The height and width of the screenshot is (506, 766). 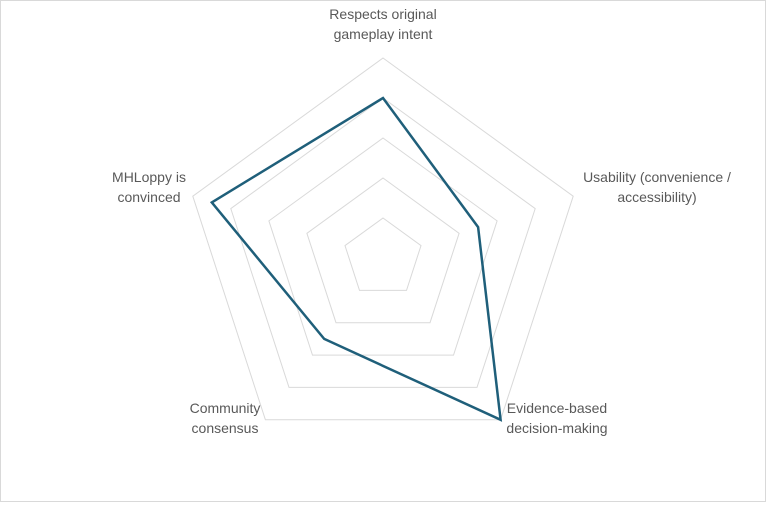 I want to click on axis-label-4-line-0: MHLoppy is, so click(x=149, y=177).